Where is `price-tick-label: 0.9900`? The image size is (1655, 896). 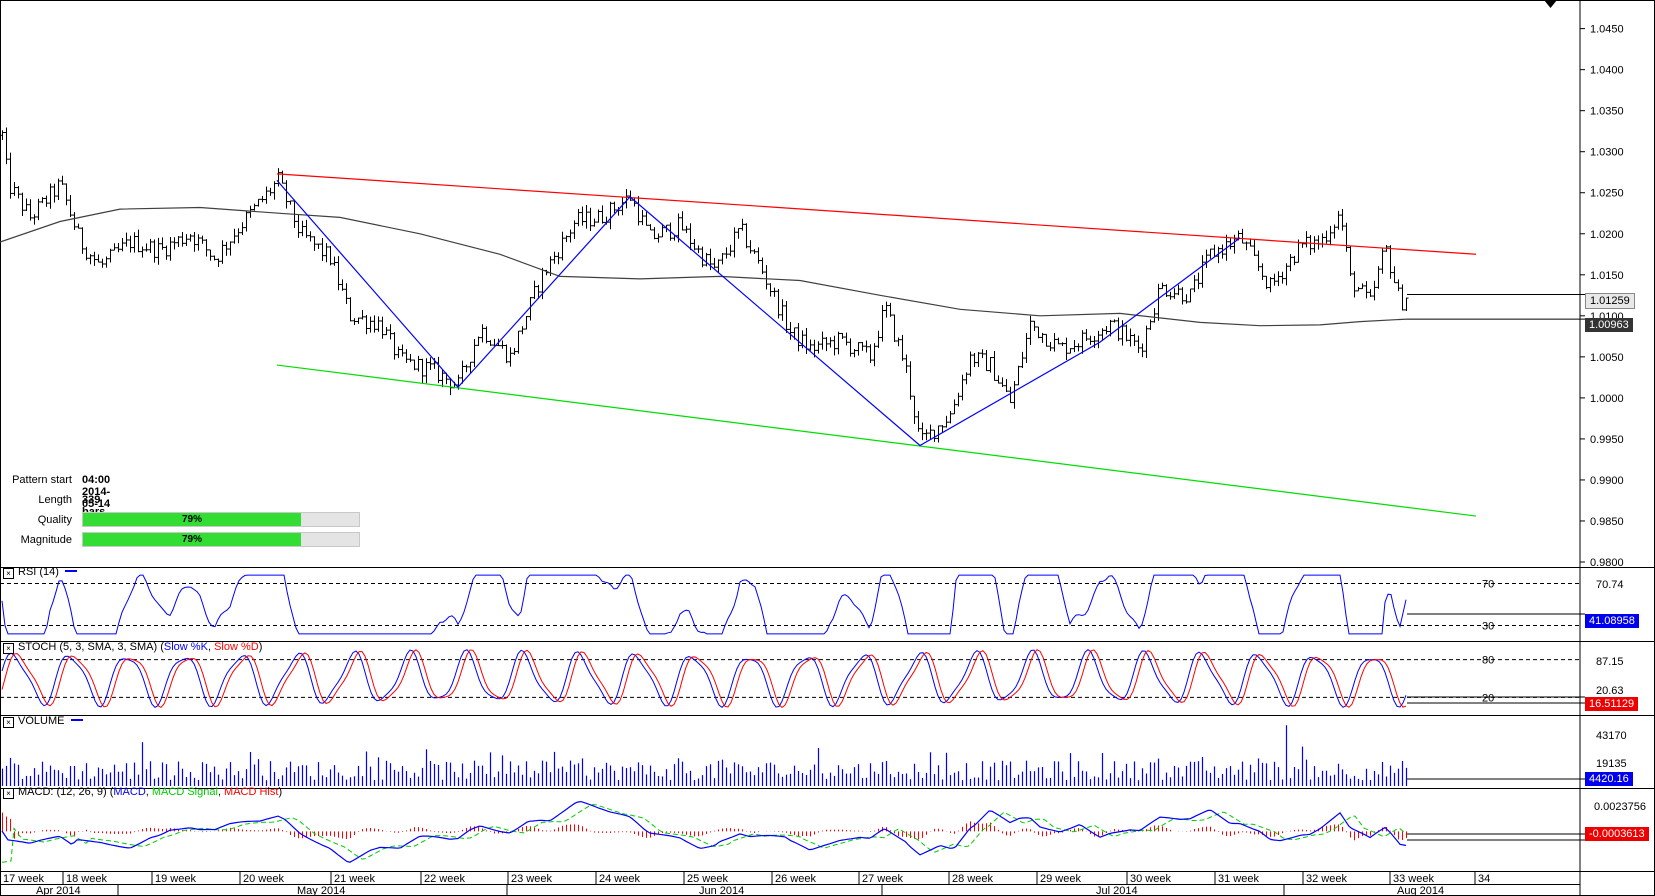 price-tick-label: 0.9900 is located at coordinates (1607, 481).